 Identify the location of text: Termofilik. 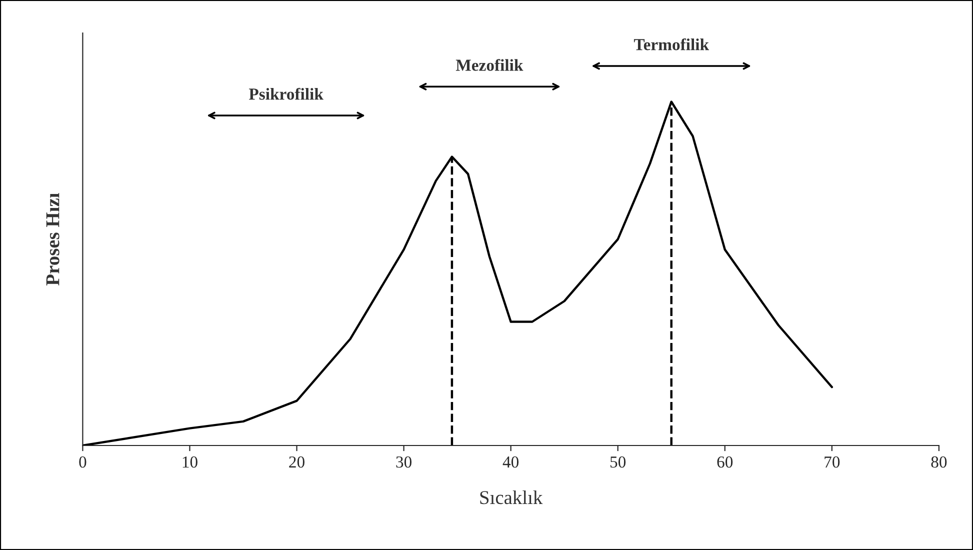
(672, 44).